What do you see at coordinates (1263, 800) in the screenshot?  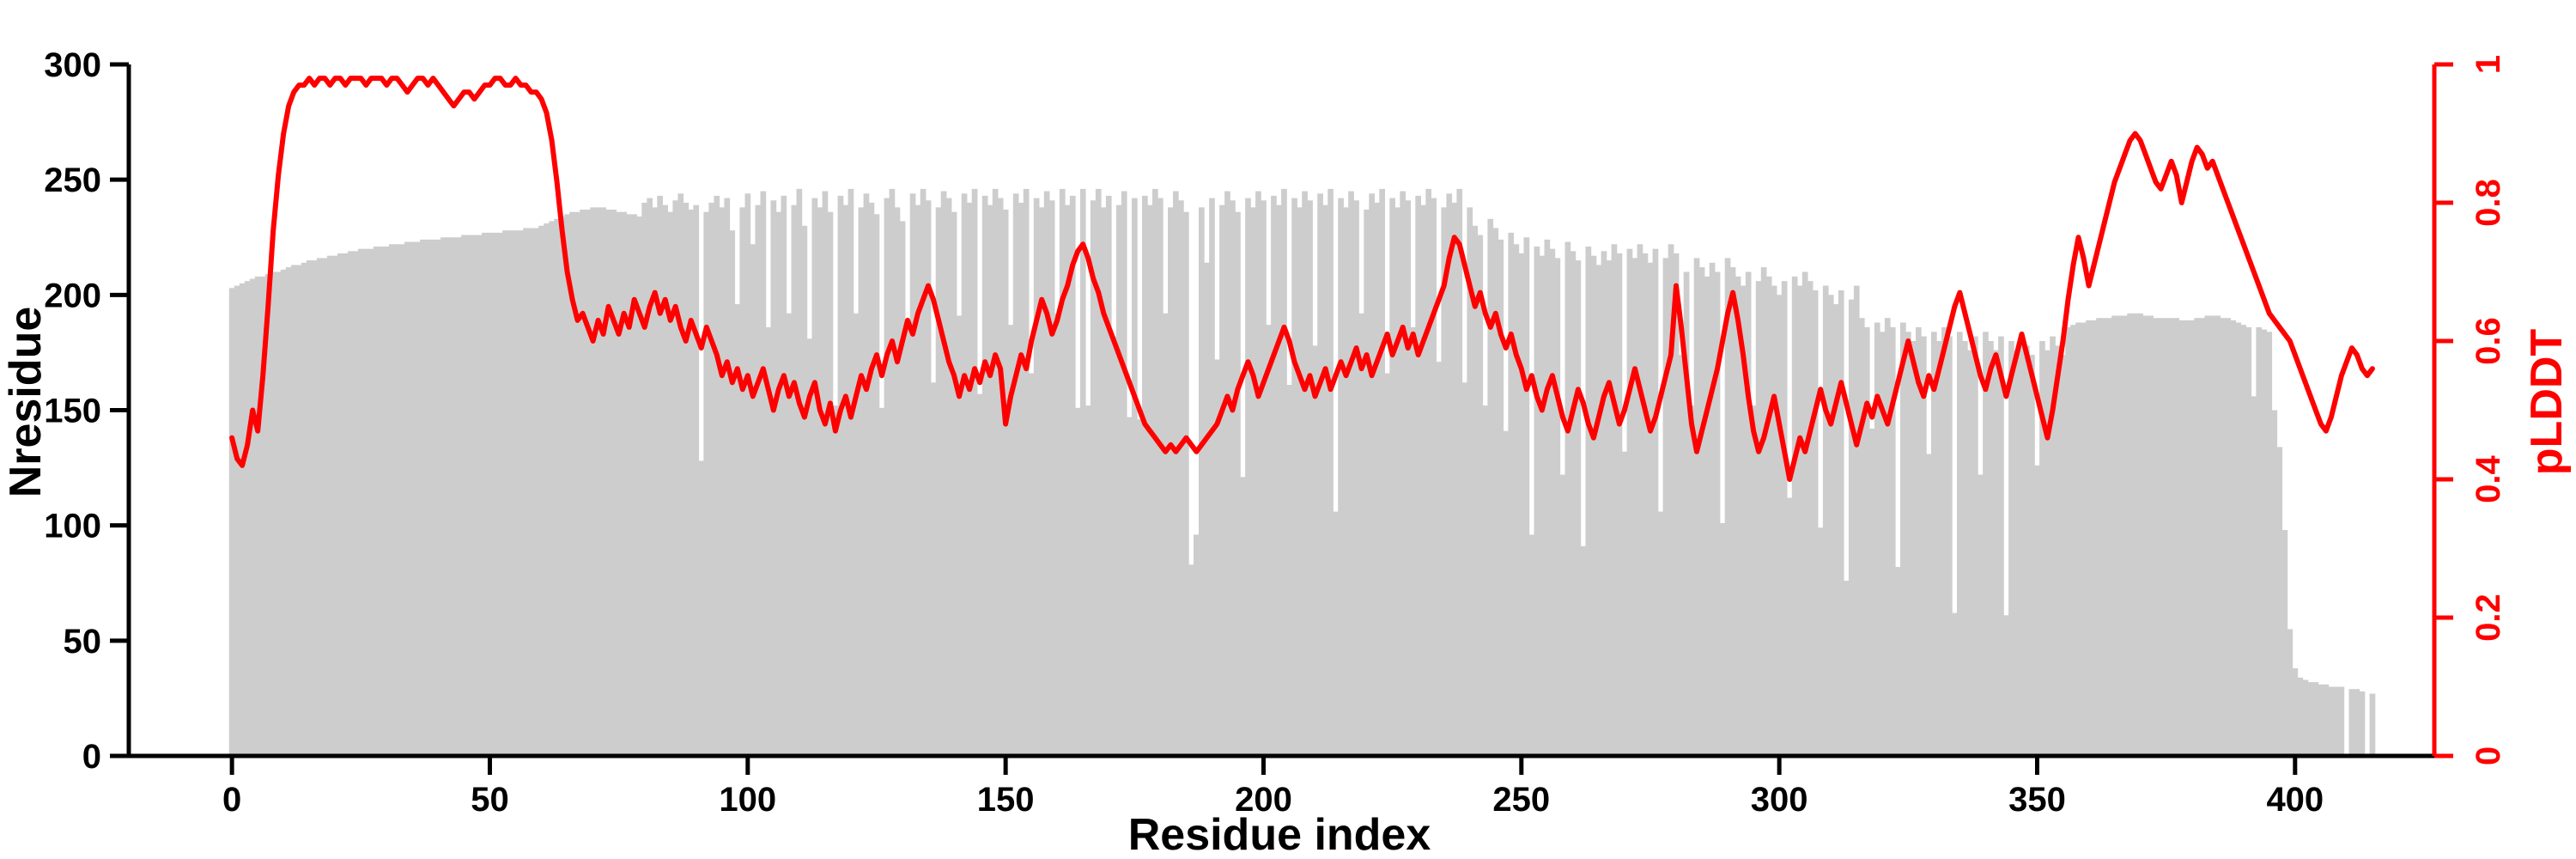 I see `x-tick-label: 200` at bounding box center [1263, 800].